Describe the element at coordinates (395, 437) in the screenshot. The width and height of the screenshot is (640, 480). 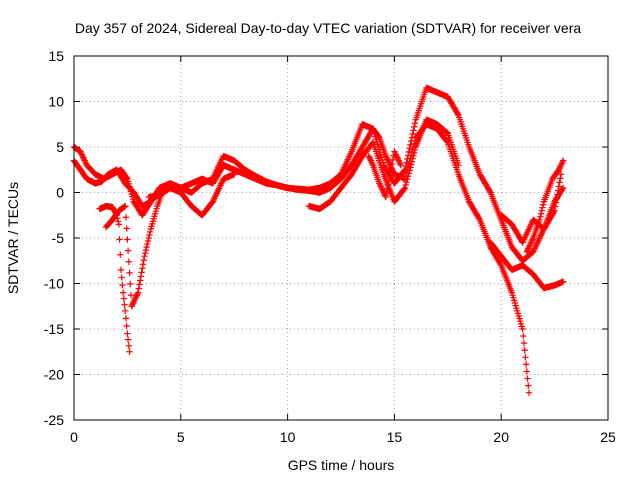
I see `x-tick-label: 15` at that location.